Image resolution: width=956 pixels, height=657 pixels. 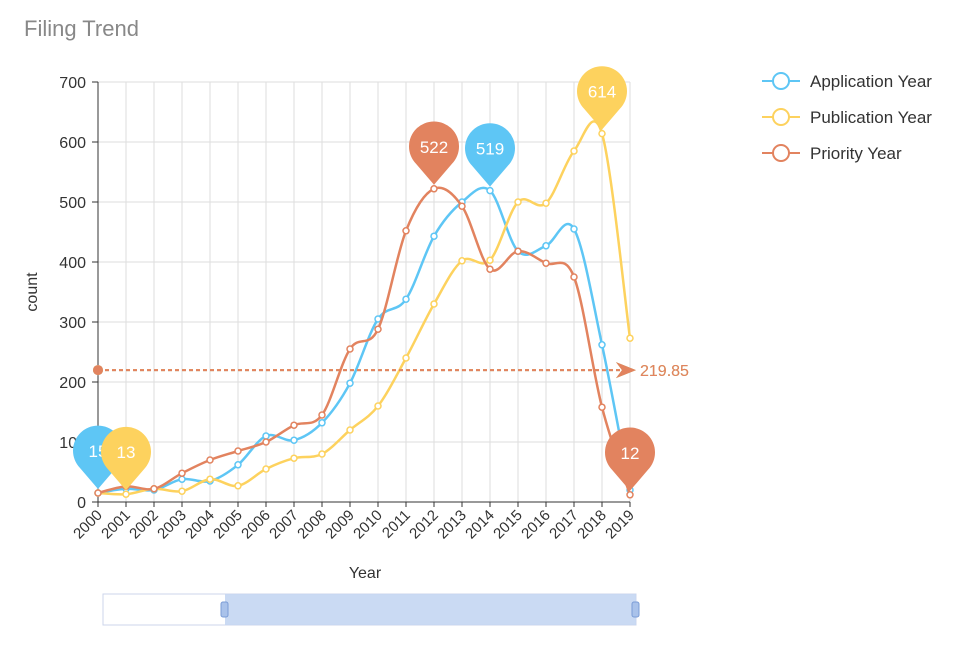 I want to click on x-tick-label: 2008, so click(x=312, y=525).